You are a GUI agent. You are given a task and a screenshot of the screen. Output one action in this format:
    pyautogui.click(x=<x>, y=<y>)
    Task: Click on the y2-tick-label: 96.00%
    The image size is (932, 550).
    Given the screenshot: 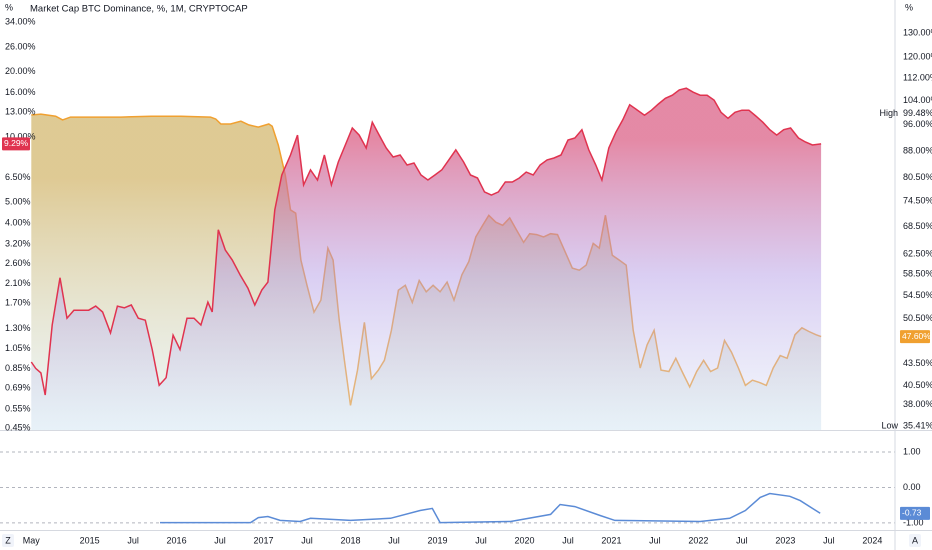 What is the action you would take?
    pyautogui.click(x=917, y=124)
    